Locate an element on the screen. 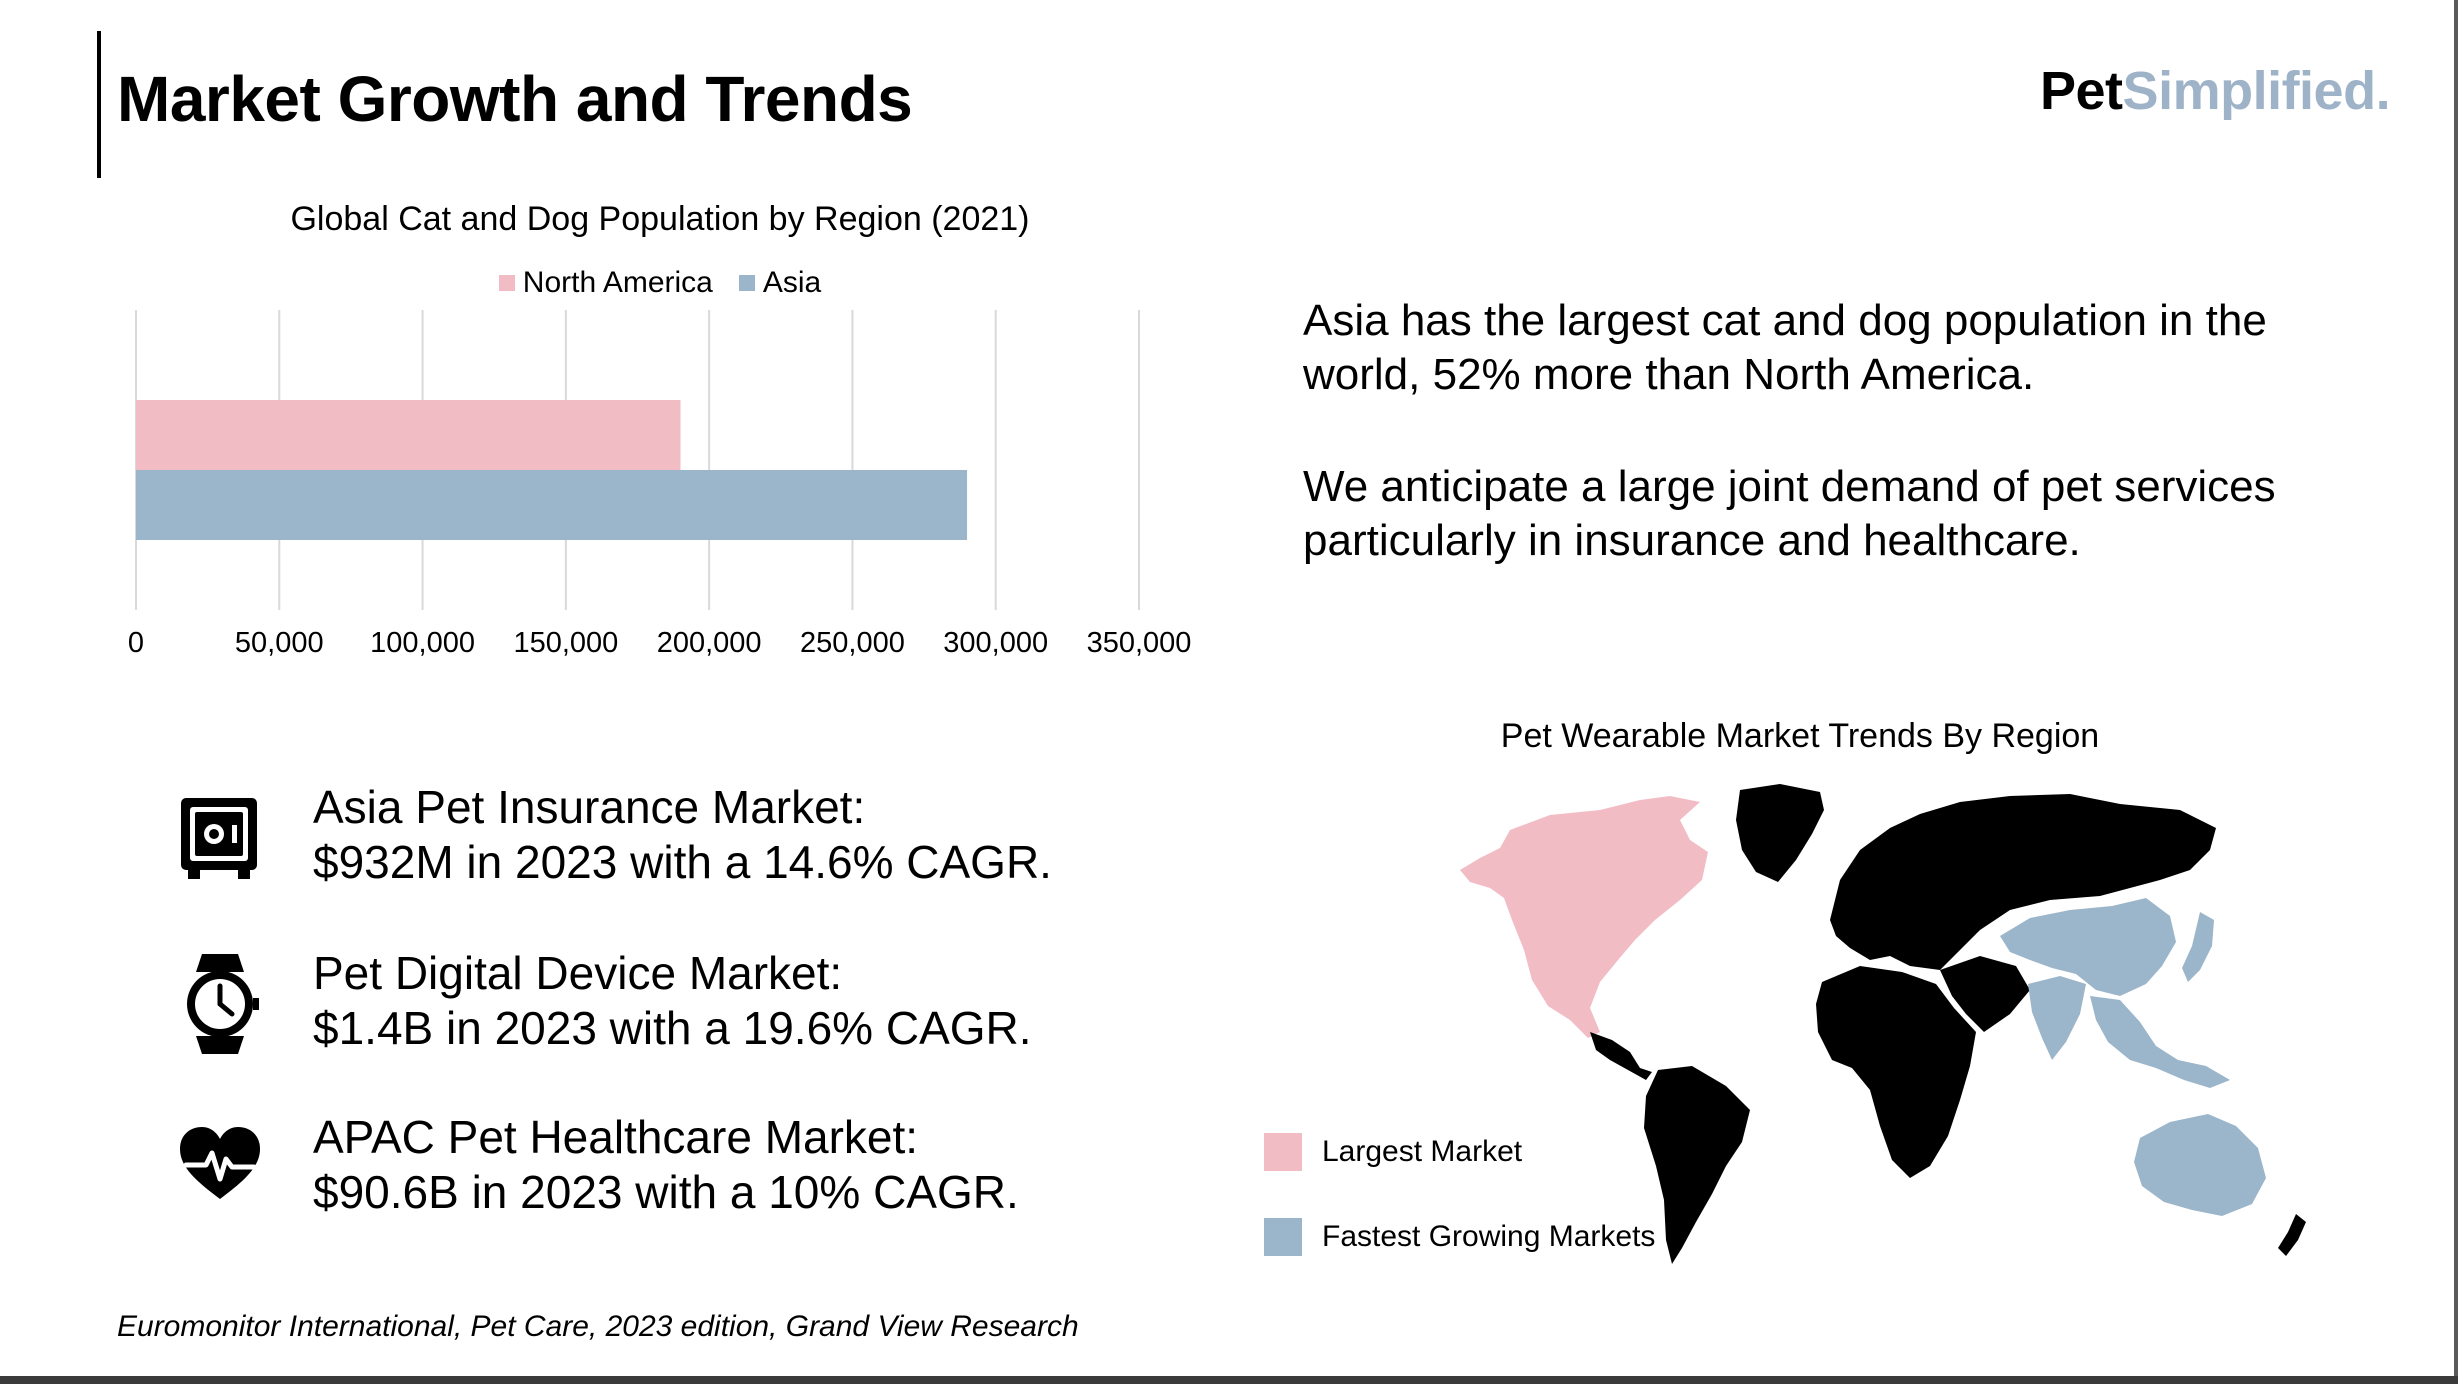  x-tick-label: 300,000 is located at coordinates (995, 643).